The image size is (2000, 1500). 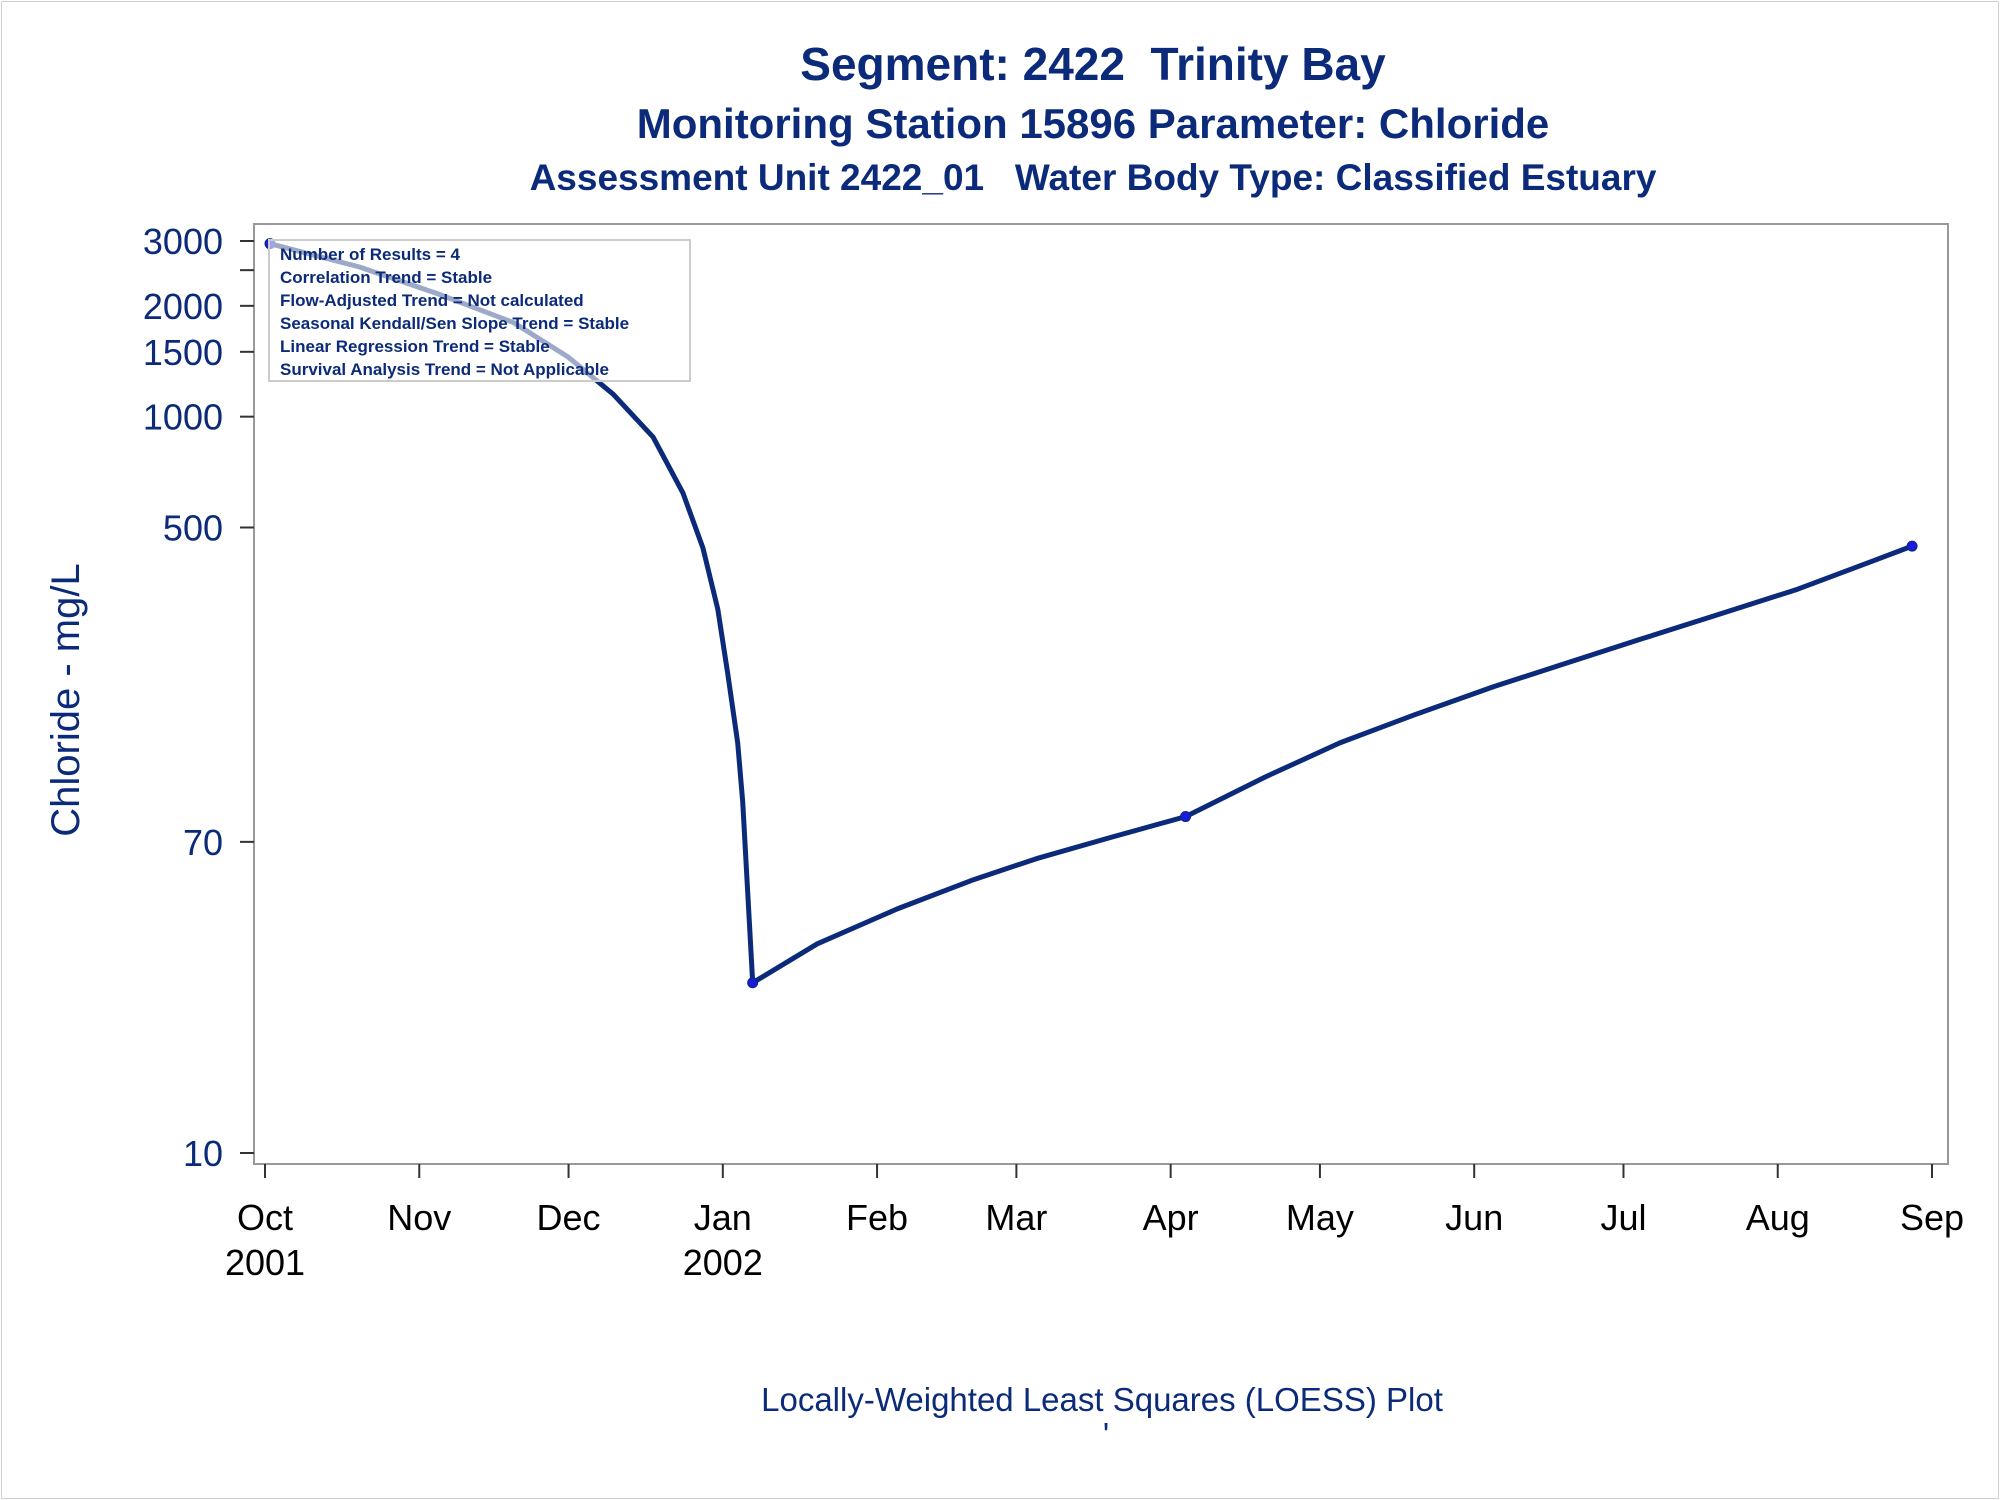 I want to click on chart-title: Segment: 2422 Trinity Bay, so click(x=1093, y=64).